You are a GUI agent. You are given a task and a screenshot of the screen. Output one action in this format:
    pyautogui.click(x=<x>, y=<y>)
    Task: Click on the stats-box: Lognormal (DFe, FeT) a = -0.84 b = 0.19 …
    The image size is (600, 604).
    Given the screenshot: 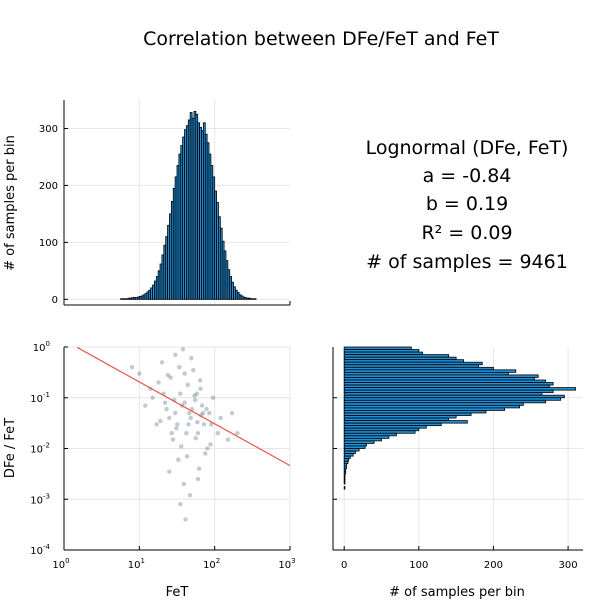 What is the action you would take?
    pyautogui.click(x=467, y=205)
    